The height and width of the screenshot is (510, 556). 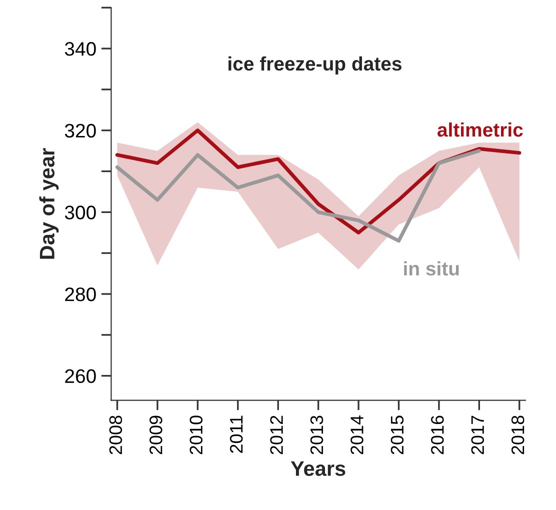 I want to click on x-tick-label: 2011, so click(x=236, y=434).